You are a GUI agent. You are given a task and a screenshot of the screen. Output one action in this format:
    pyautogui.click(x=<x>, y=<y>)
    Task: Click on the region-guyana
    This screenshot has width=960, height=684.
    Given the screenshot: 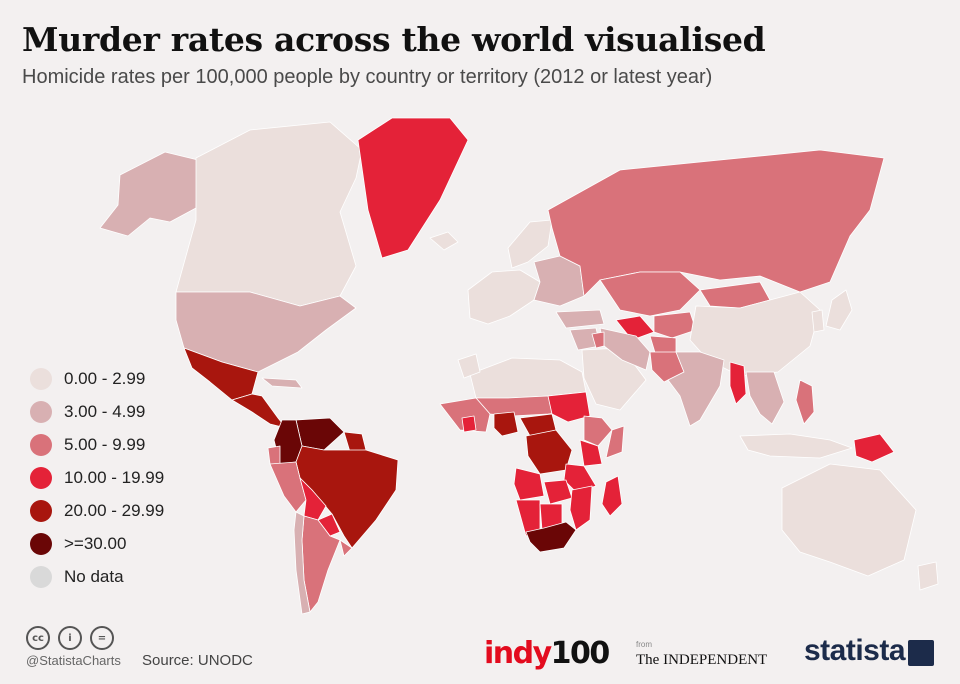 What is the action you would take?
    pyautogui.click(x=355, y=442)
    